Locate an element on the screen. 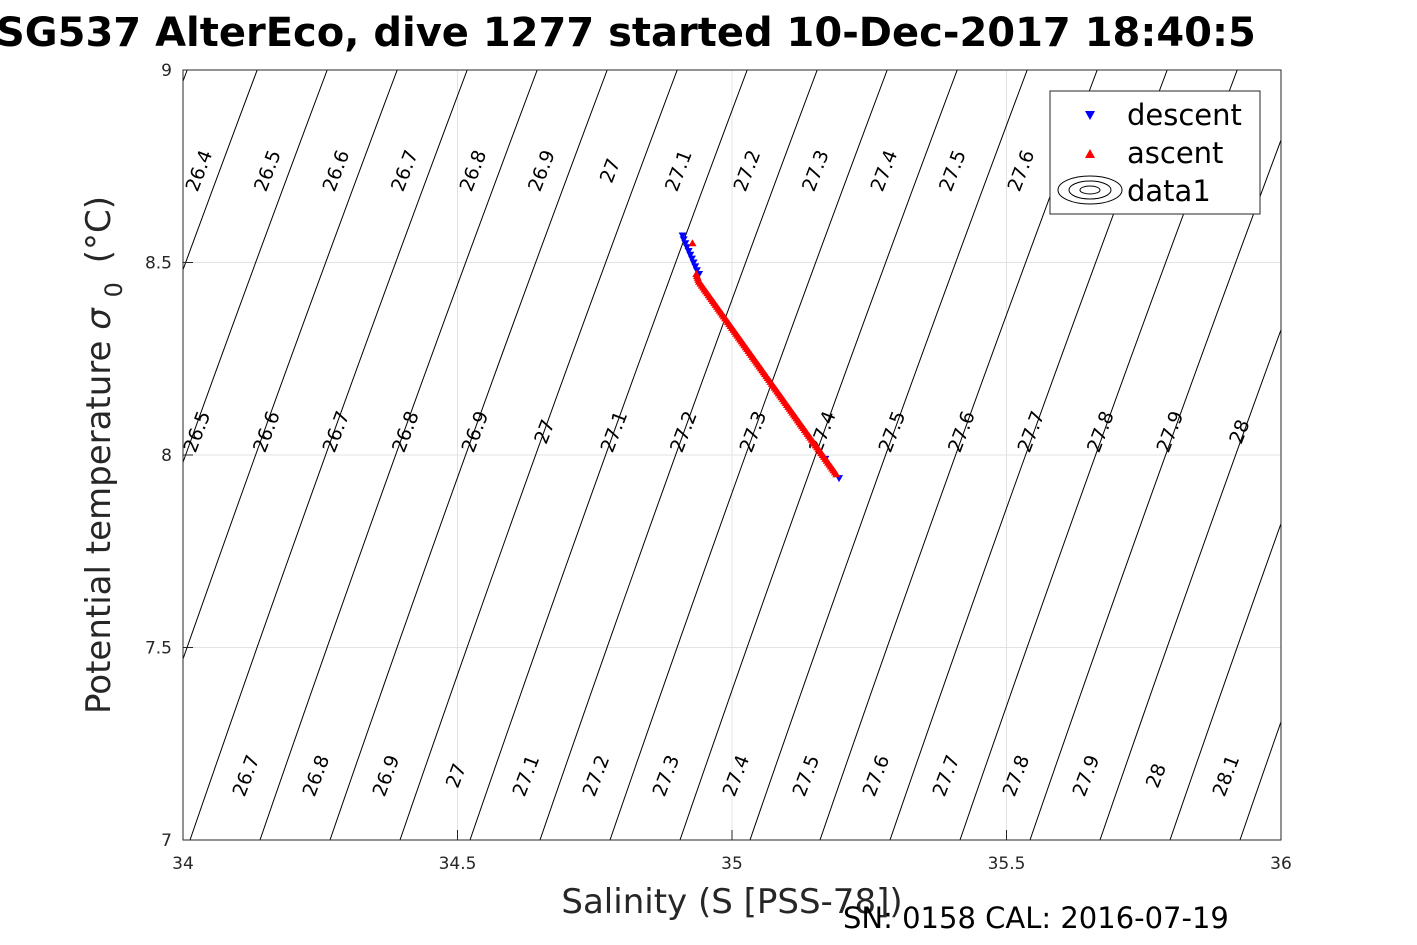 The height and width of the screenshot is (945, 1417). legend-contour-icon is located at coordinates (1090, 190).